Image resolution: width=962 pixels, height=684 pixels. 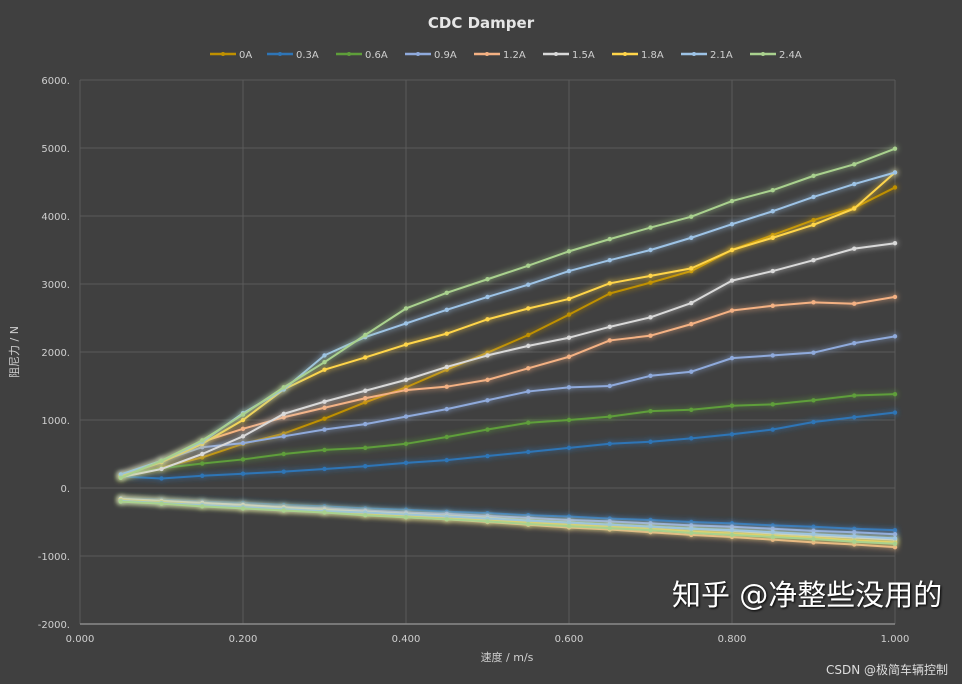 What do you see at coordinates (732, 639) in the screenshot?
I see `x-tick-label: 0.800` at bounding box center [732, 639].